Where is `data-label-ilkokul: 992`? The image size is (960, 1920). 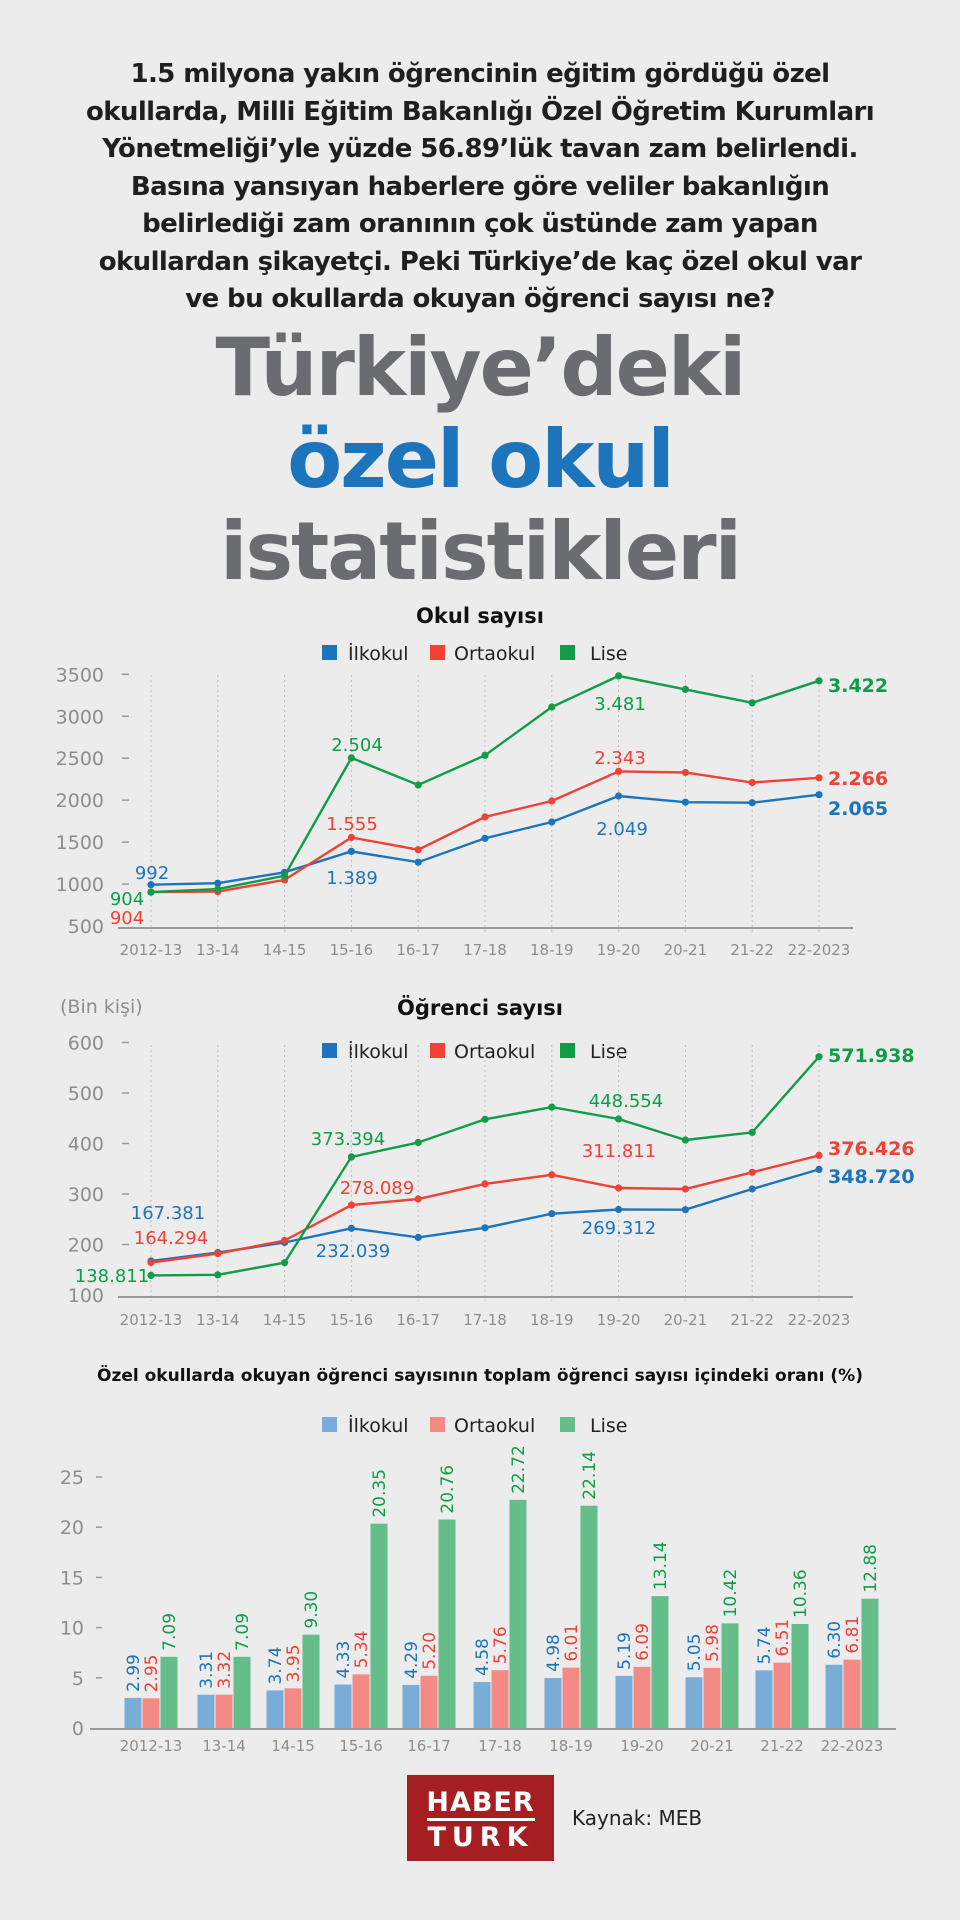 data-label-ilkokul: 992 is located at coordinates (152, 873).